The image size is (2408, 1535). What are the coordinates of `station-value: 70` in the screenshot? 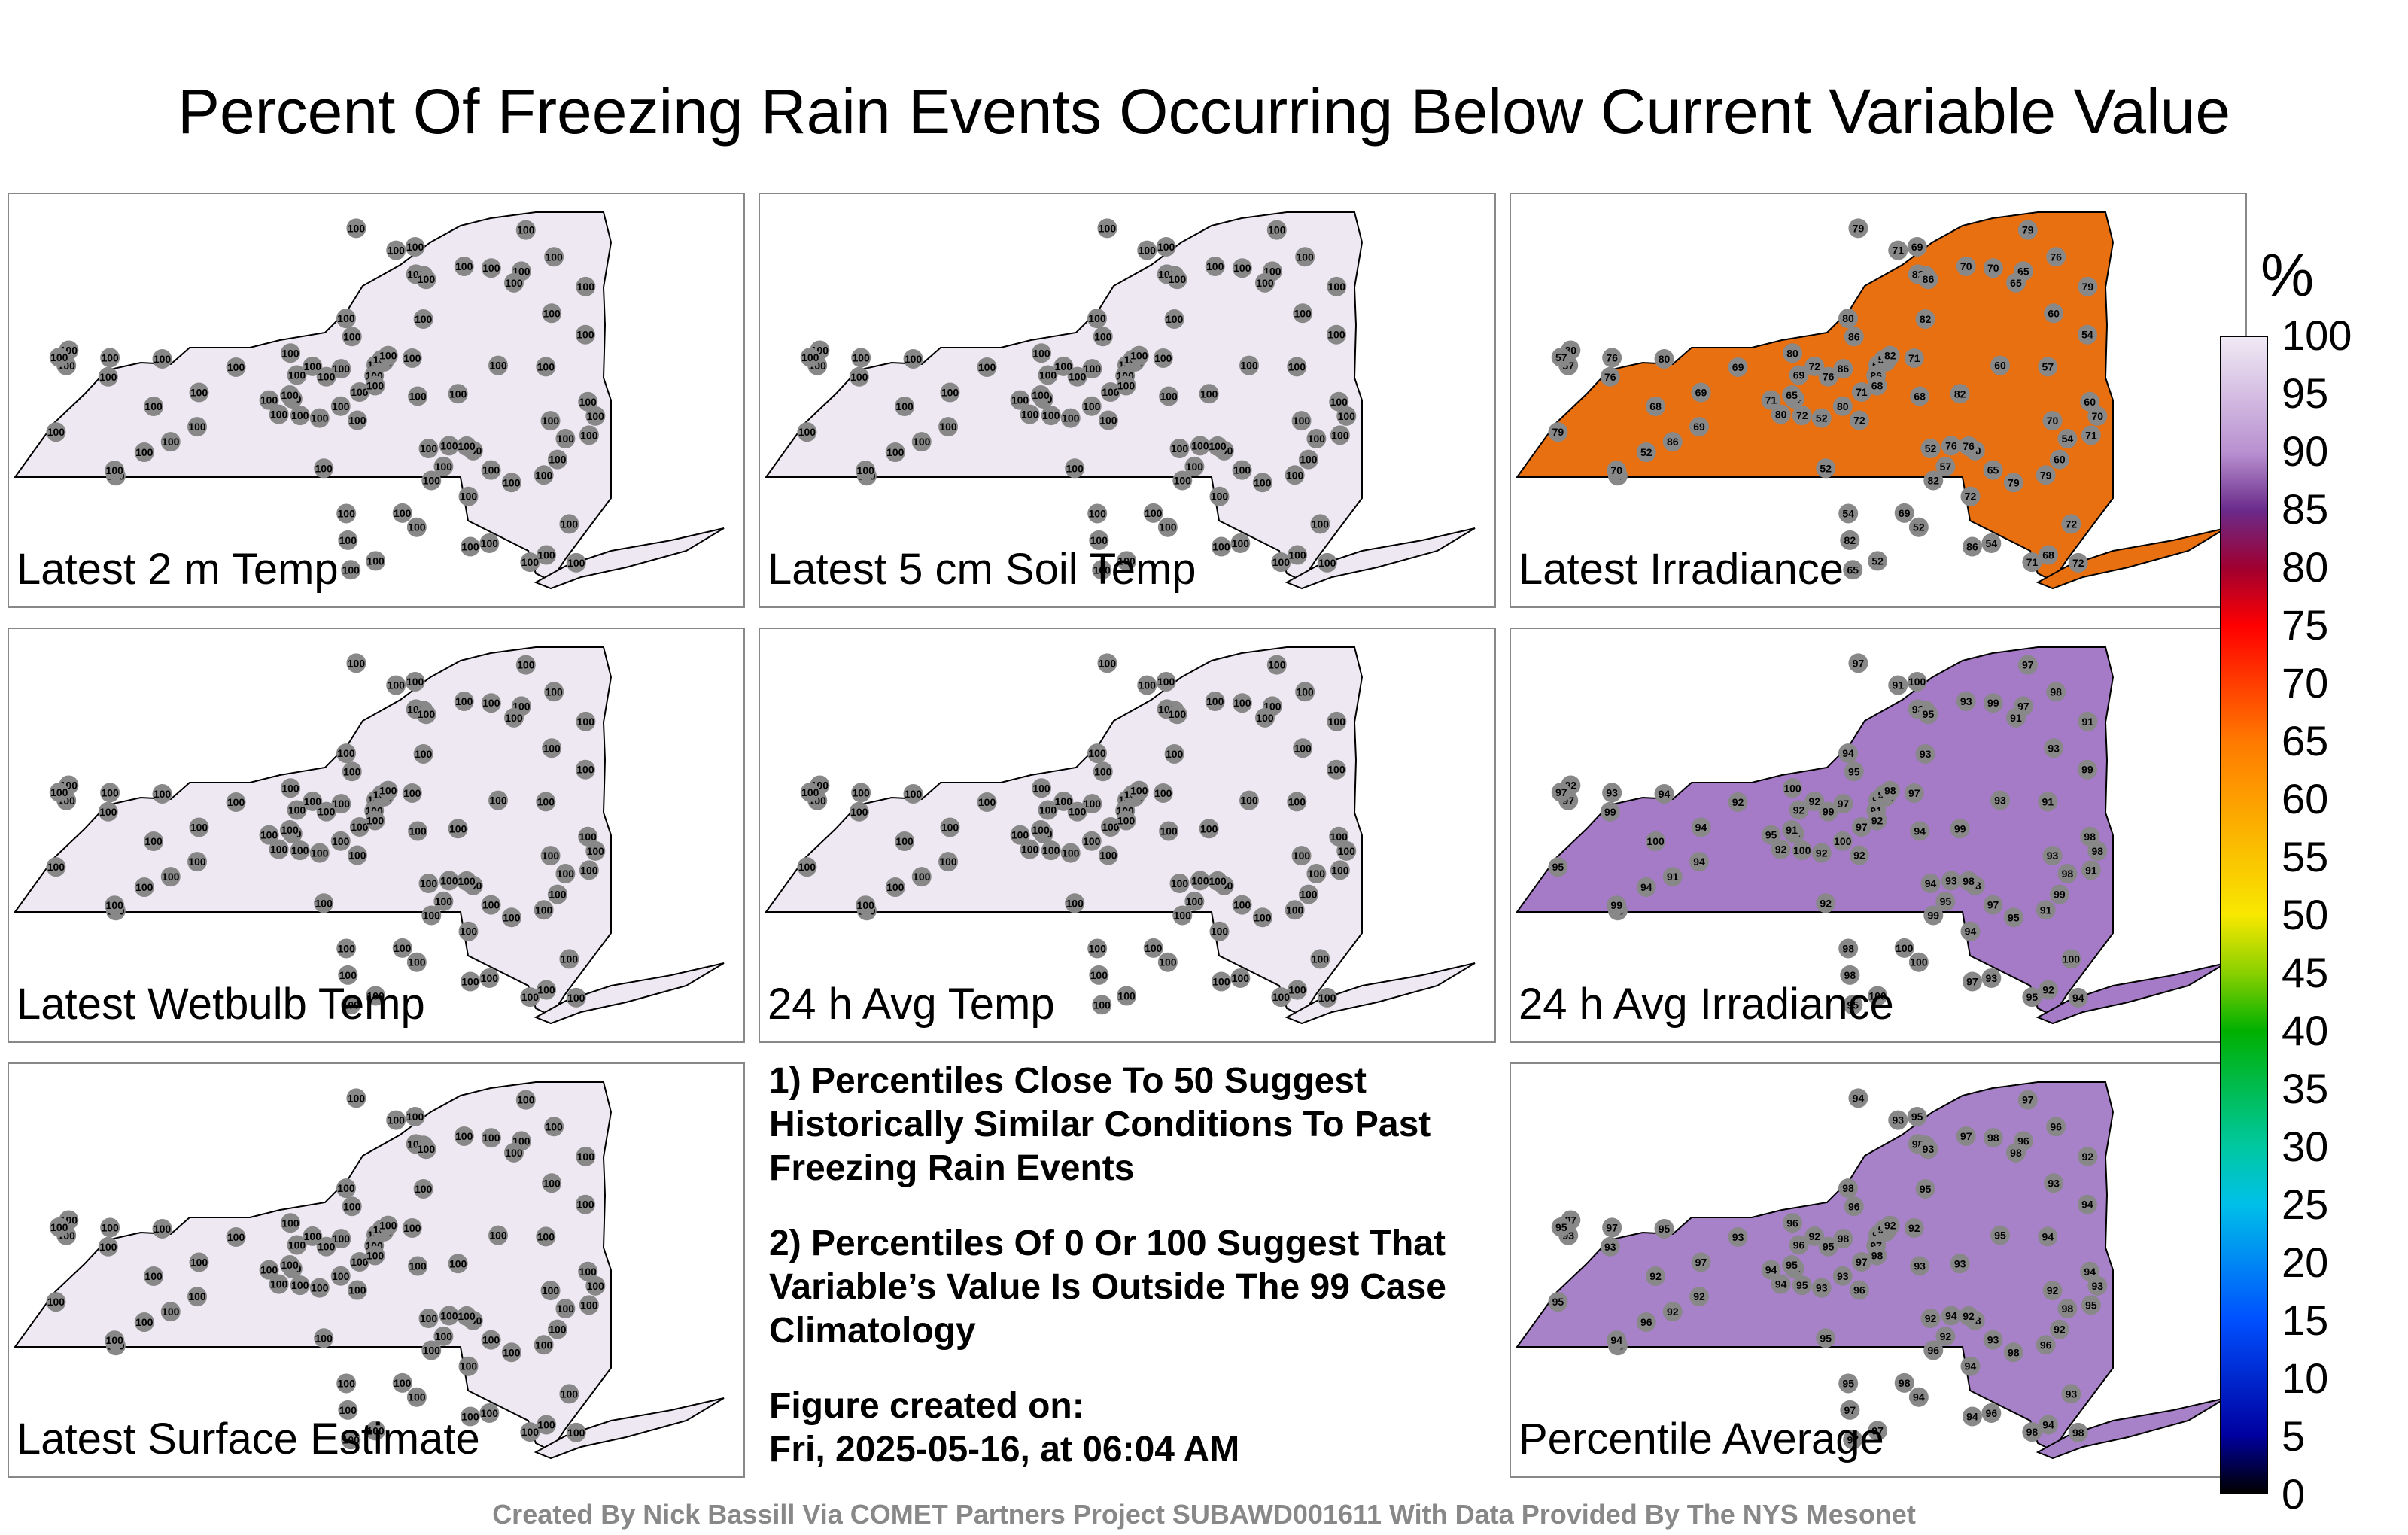 It's located at (2053, 421).